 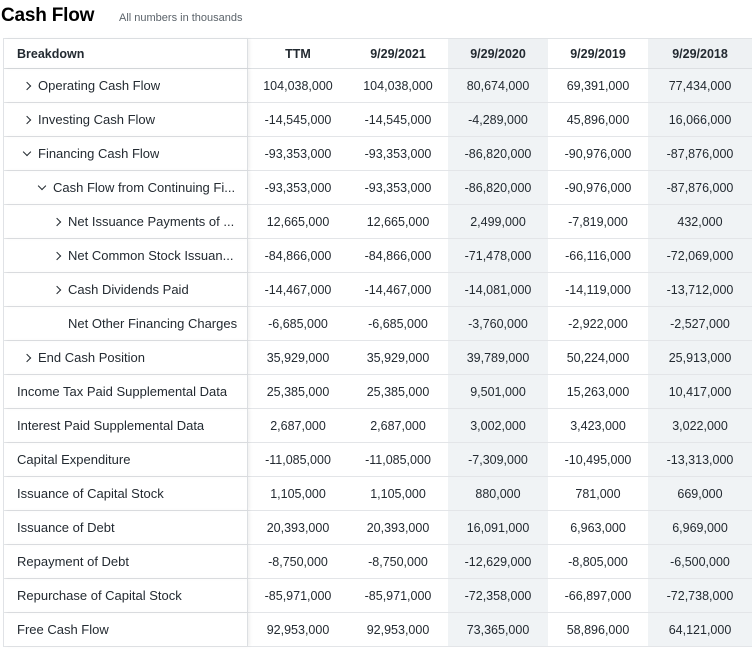 I want to click on value-cell: 10,417,000, so click(x=700, y=391).